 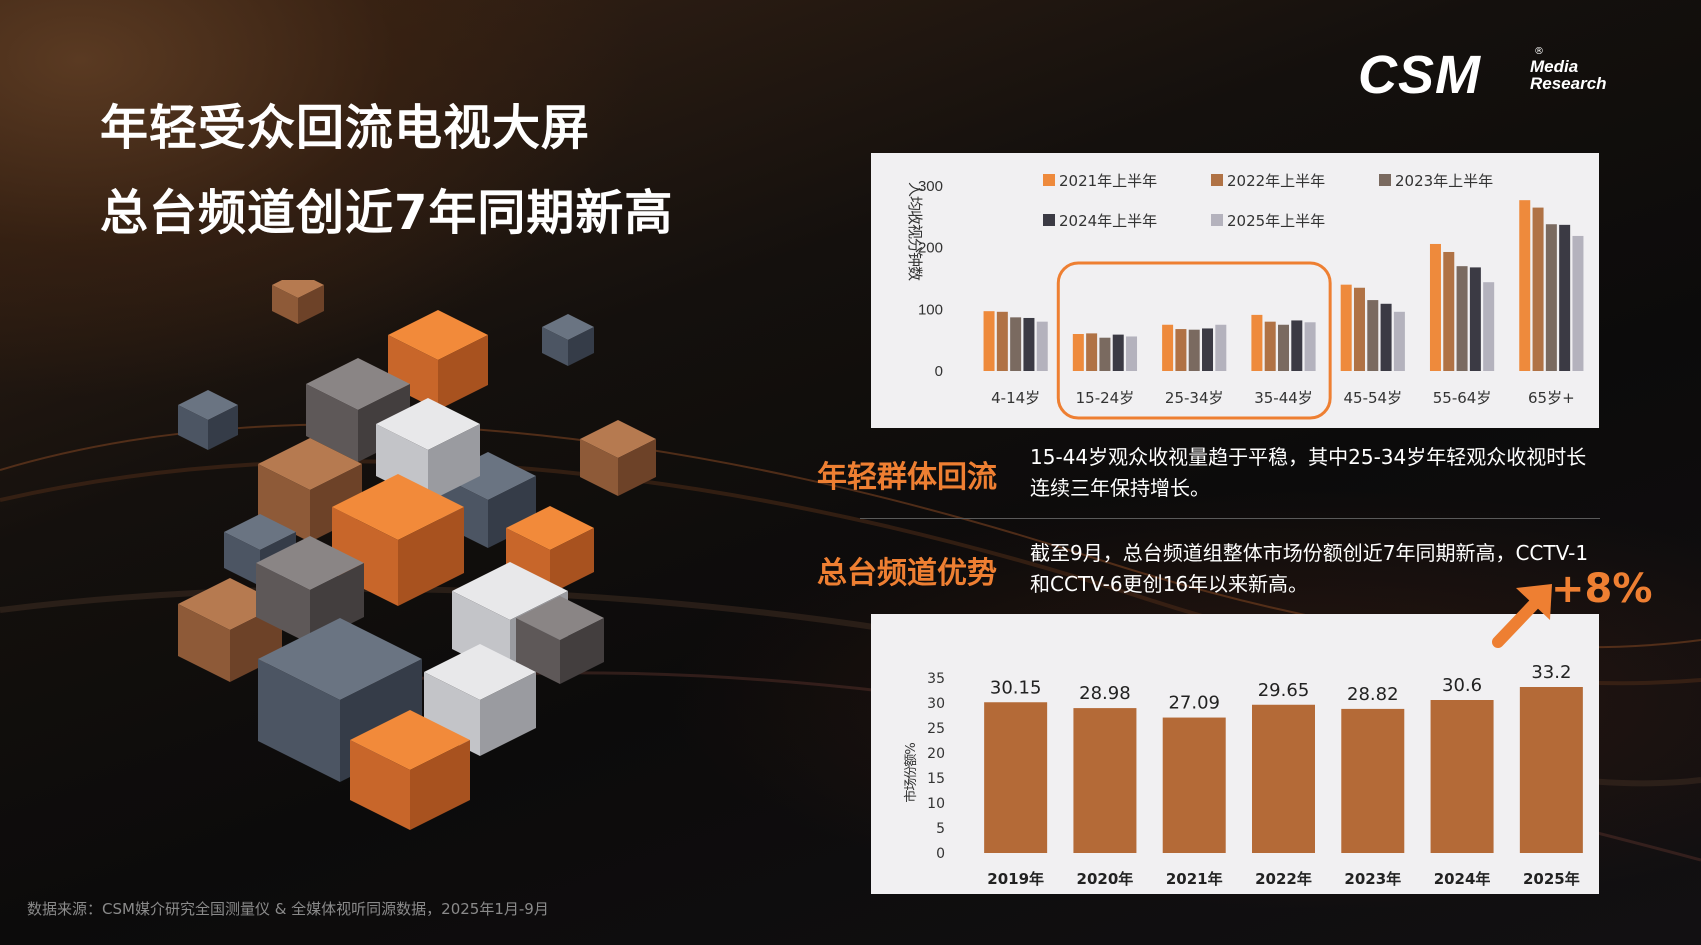 I want to click on y-tick-label: 15, so click(x=936, y=779).